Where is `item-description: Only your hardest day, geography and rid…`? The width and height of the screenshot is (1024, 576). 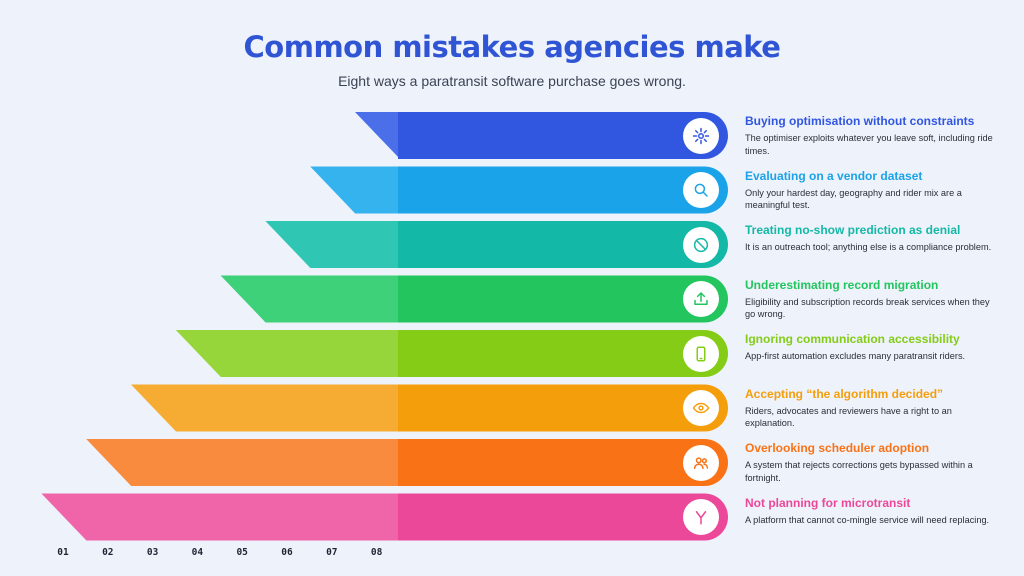 item-description: Only your hardest day, geography and rid… is located at coordinates (853, 199).